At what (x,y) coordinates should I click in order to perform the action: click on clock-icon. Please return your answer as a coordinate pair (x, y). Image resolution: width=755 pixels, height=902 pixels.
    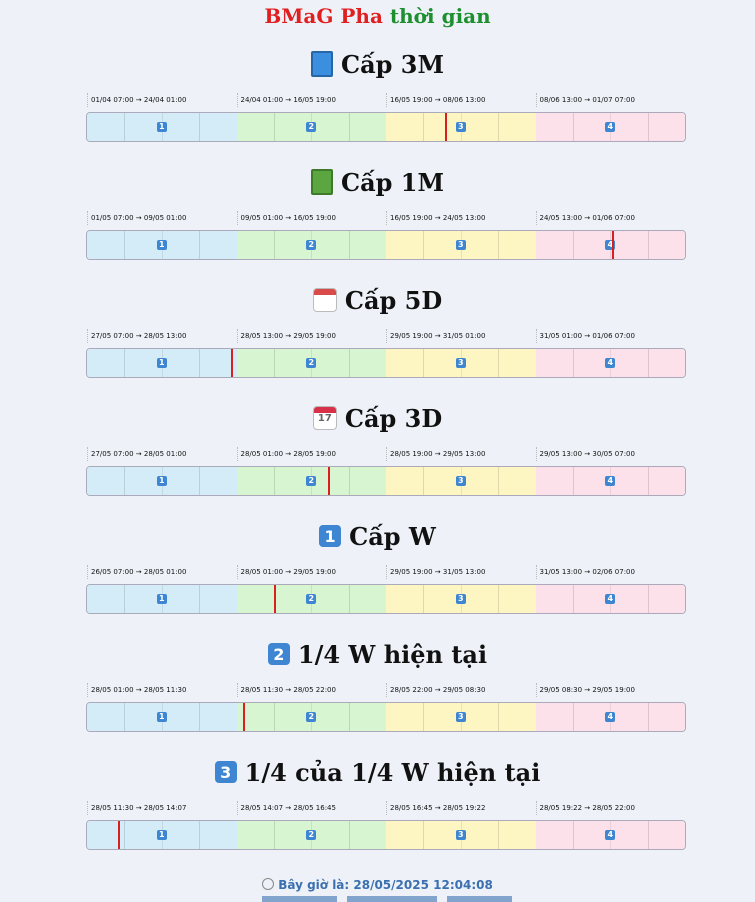
    Looking at the image, I should click on (268, 884).